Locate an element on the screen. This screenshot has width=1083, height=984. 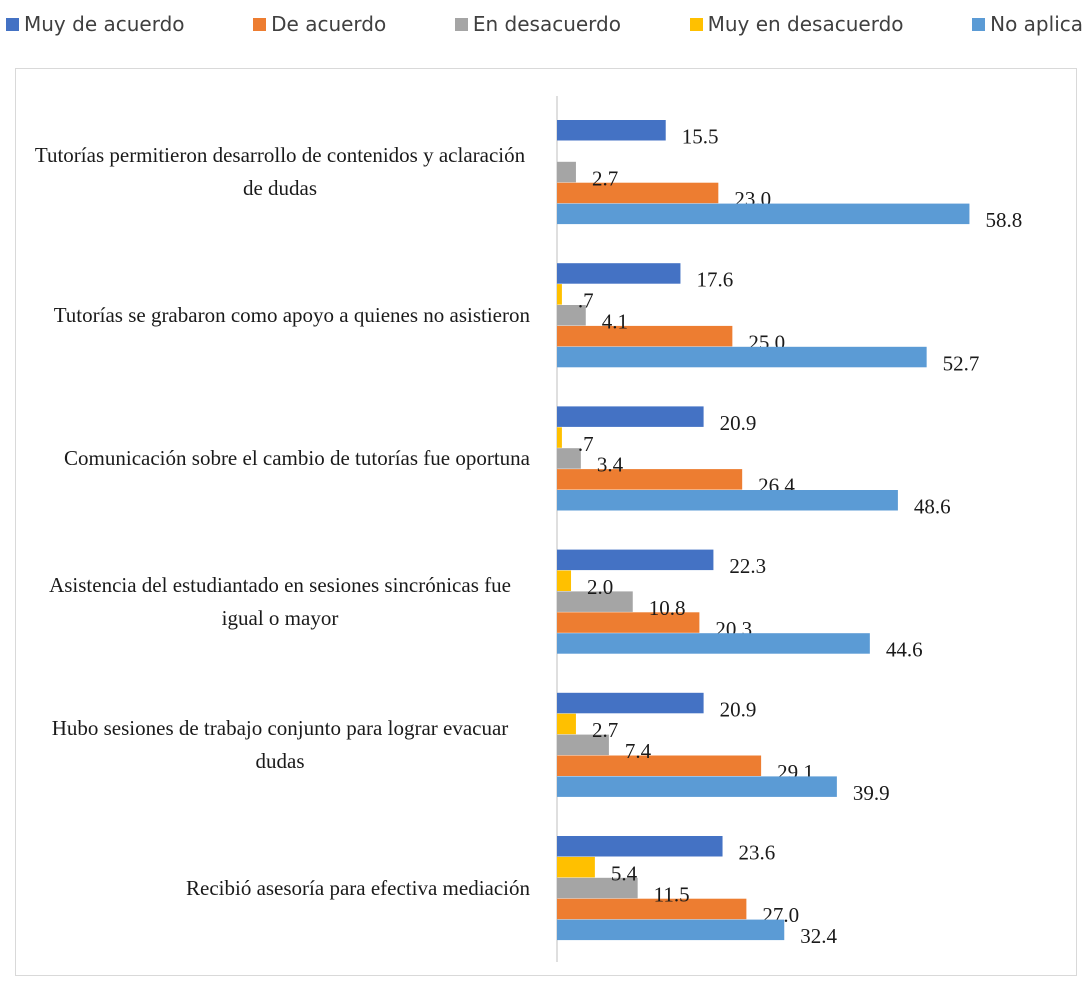
legend-label: En desacuerdo is located at coordinates (546, 24).